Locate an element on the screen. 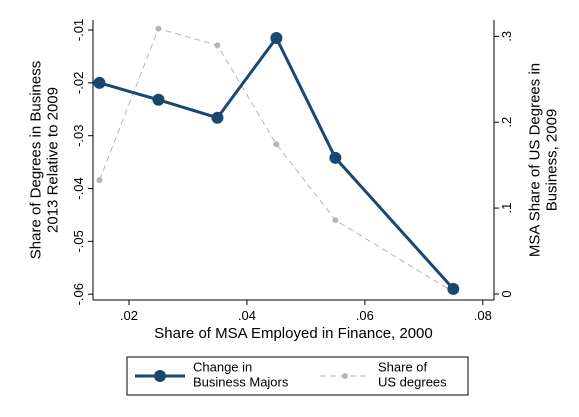 Image resolution: width=579 pixels, height=417 pixels. y-tick-label: -.02 is located at coordinates (78, 83).